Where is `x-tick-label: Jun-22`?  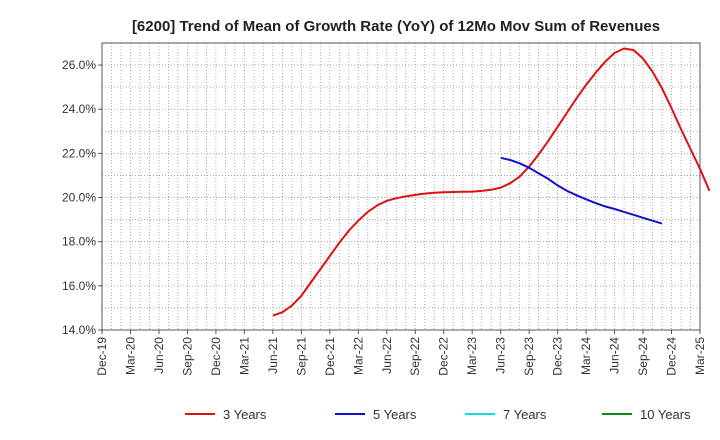 x-tick-label: Jun-22 is located at coordinates (387, 355).